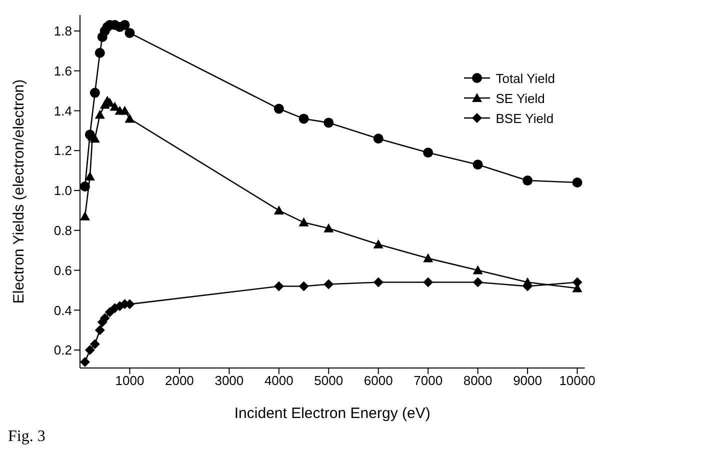 This screenshot has width=703, height=457. I want to click on x-tick-label: 3000, so click(229, 380).